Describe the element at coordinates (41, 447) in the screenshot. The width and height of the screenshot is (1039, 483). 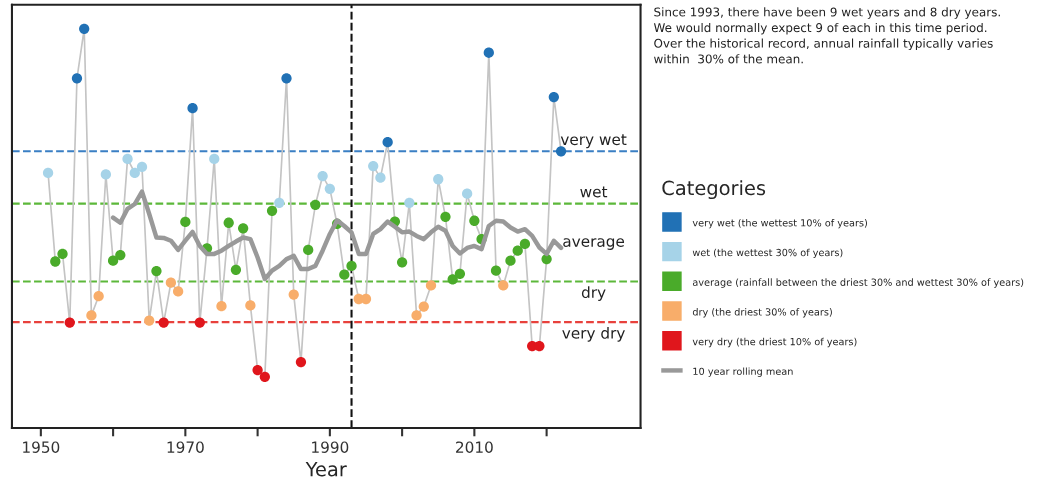
I see `x-tick-label: 1950` at that location.